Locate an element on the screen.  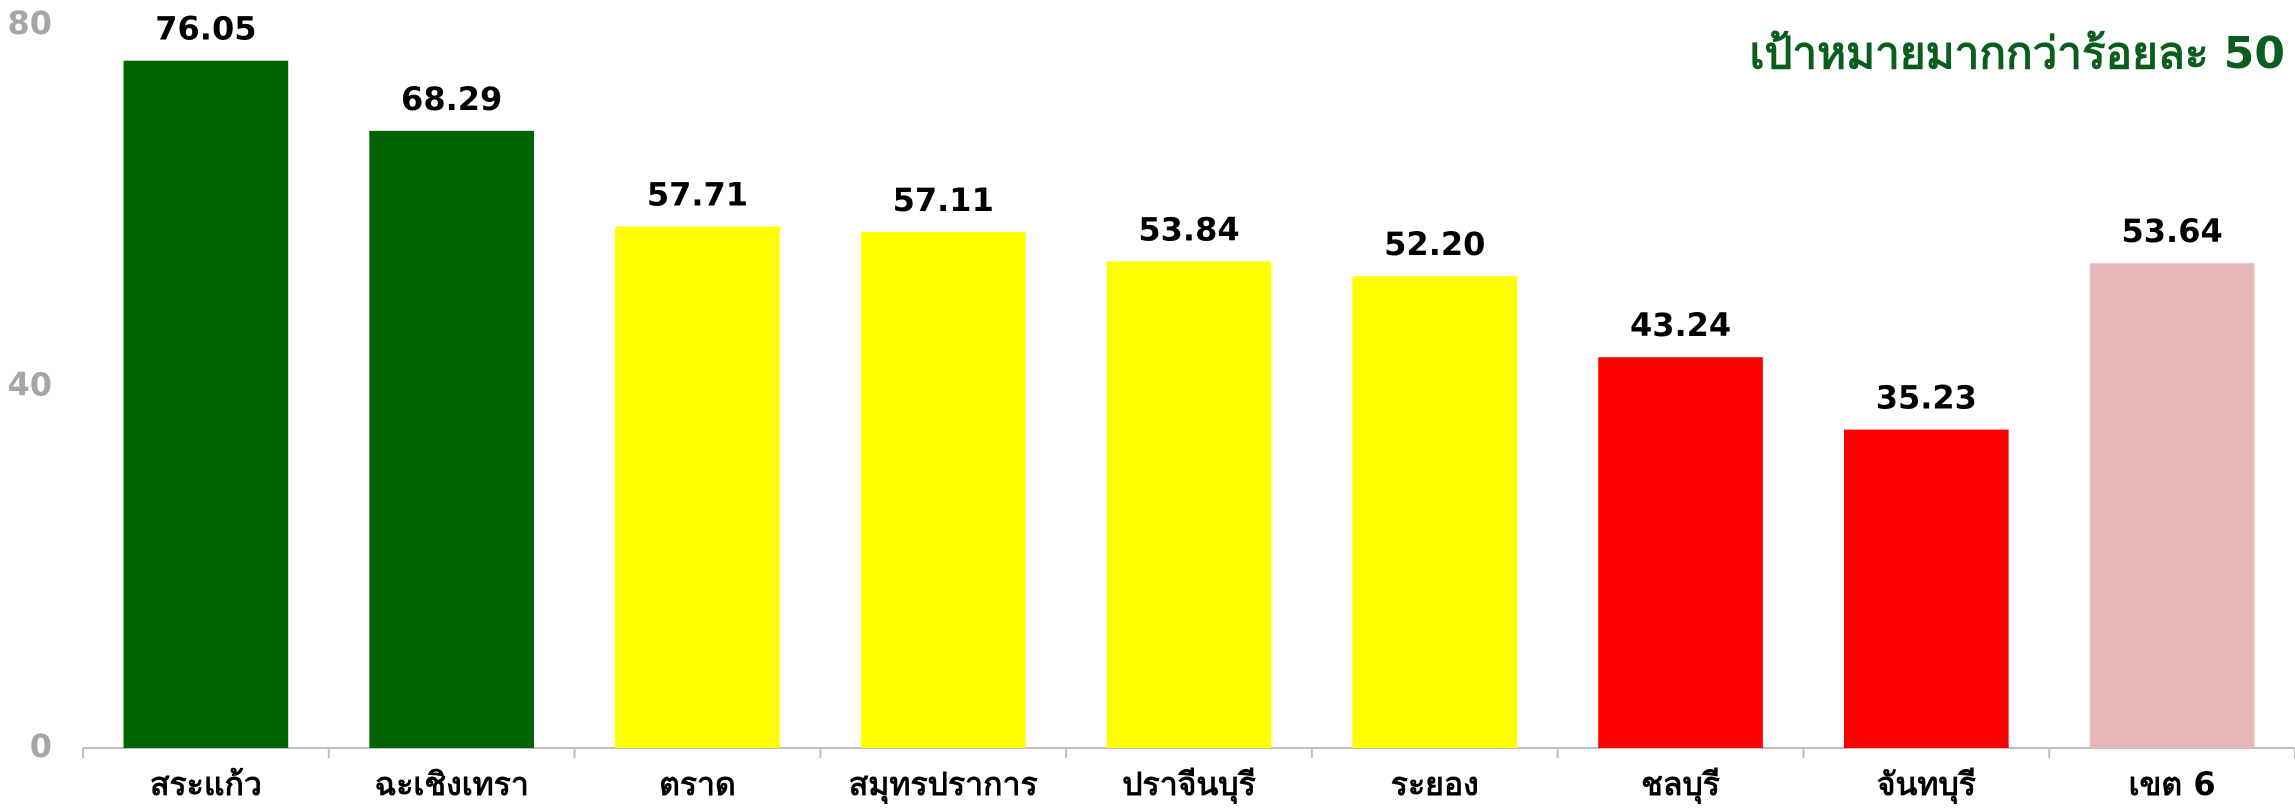
data-label: 68.29 is located at coordinates (451, 99).